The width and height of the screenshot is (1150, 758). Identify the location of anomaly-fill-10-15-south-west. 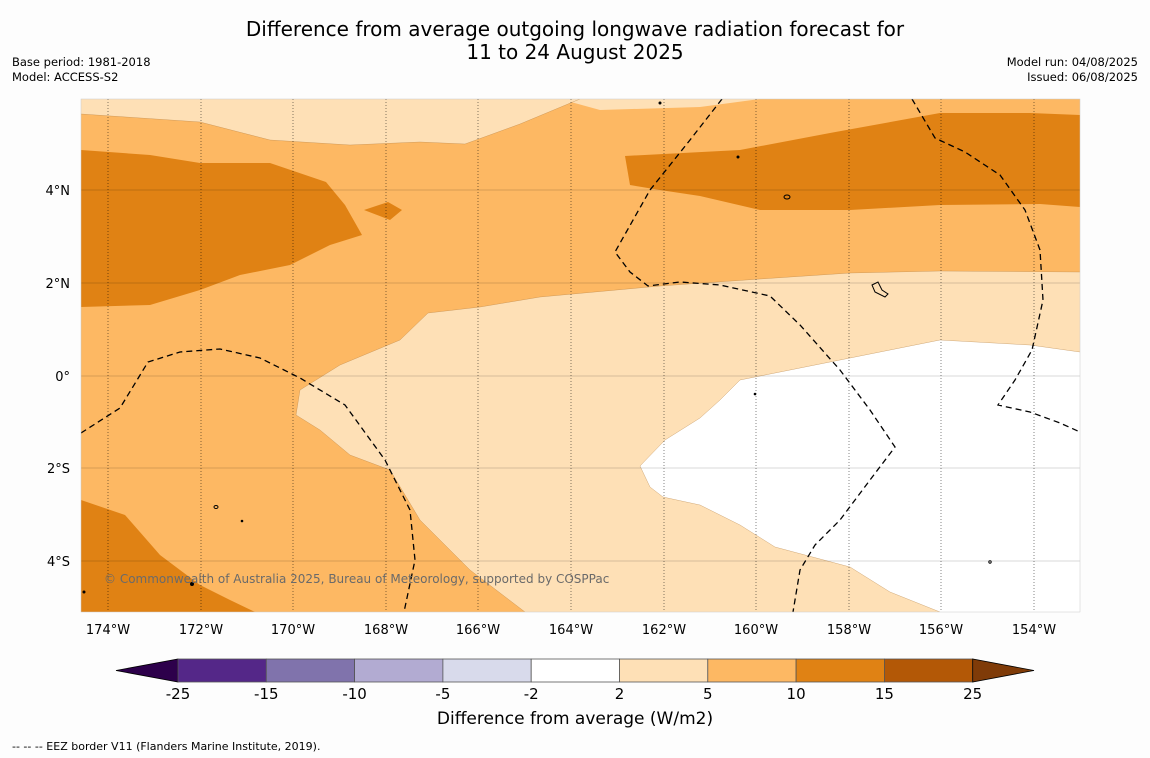
(168, 556).